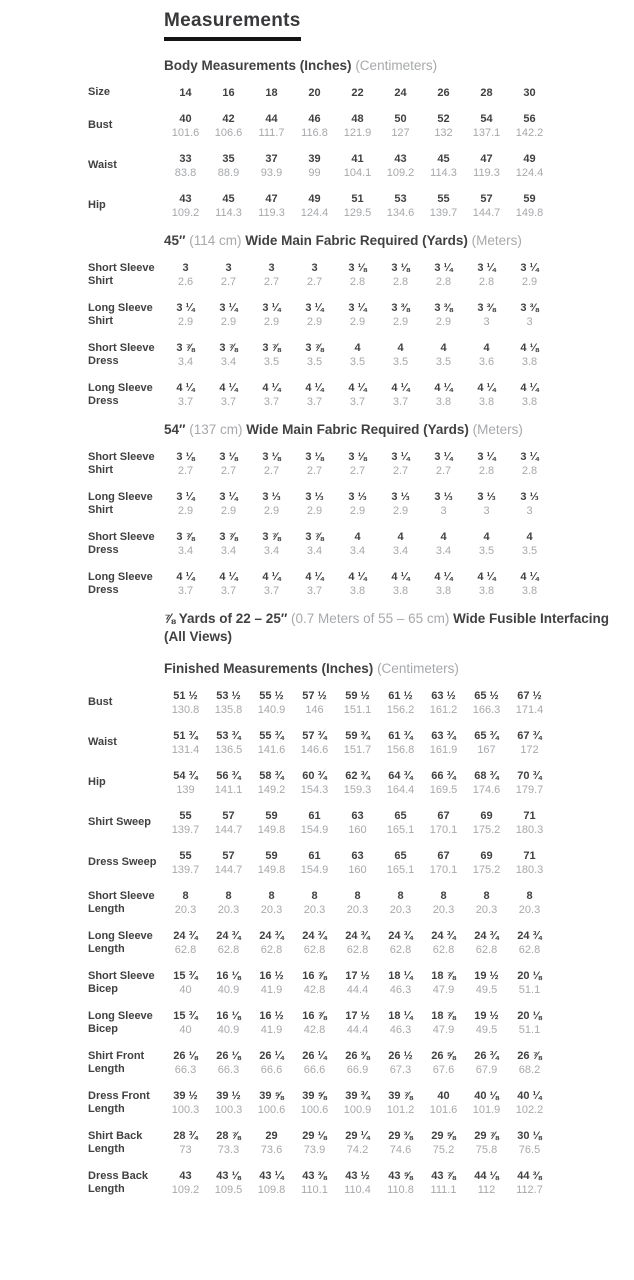 This screenshot has height=1280, width=634. I want to click on row-label: Short Sleeve Dress, so click(126, 355).